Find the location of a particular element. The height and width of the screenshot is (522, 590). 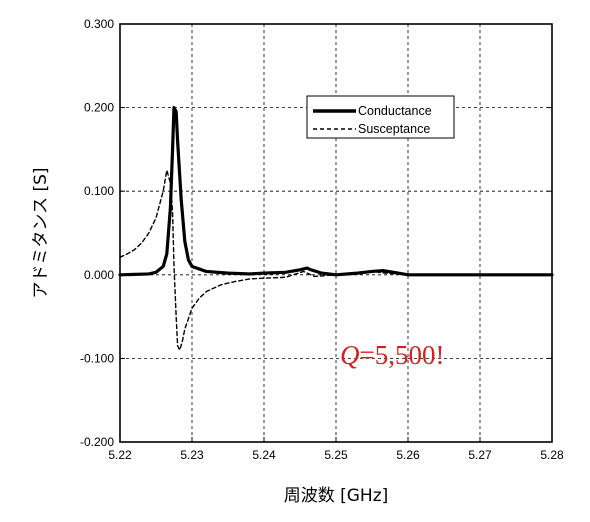

q-annotation-value: =5,500! is located at coordinates (402, 355).